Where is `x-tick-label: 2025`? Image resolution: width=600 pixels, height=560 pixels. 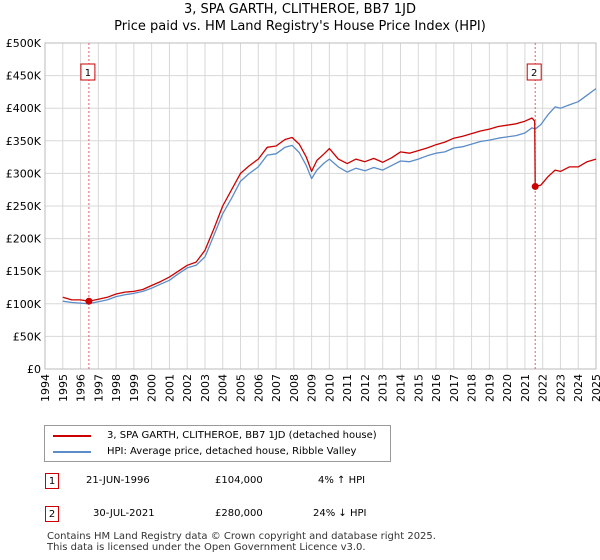 x-tick-label: 2025 is located at coordinates (595, 388).